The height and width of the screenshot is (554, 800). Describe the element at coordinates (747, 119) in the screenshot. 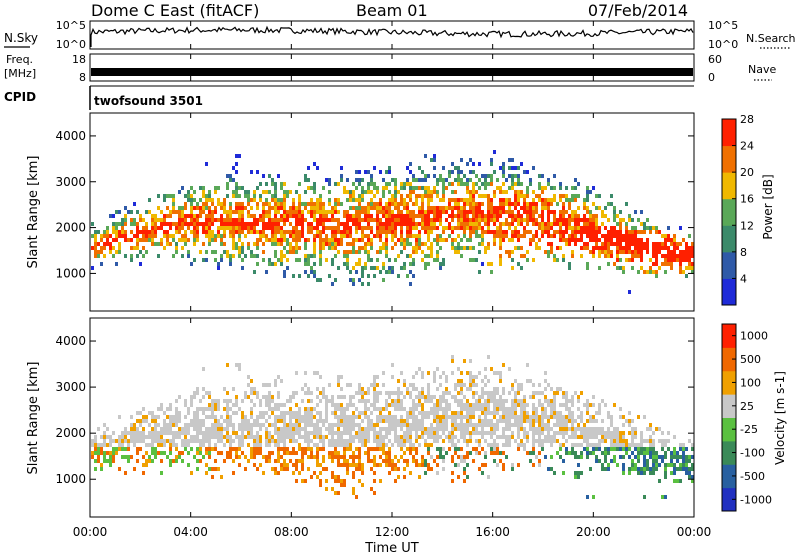

I see `colorbar-tick-label: 28` at that location.